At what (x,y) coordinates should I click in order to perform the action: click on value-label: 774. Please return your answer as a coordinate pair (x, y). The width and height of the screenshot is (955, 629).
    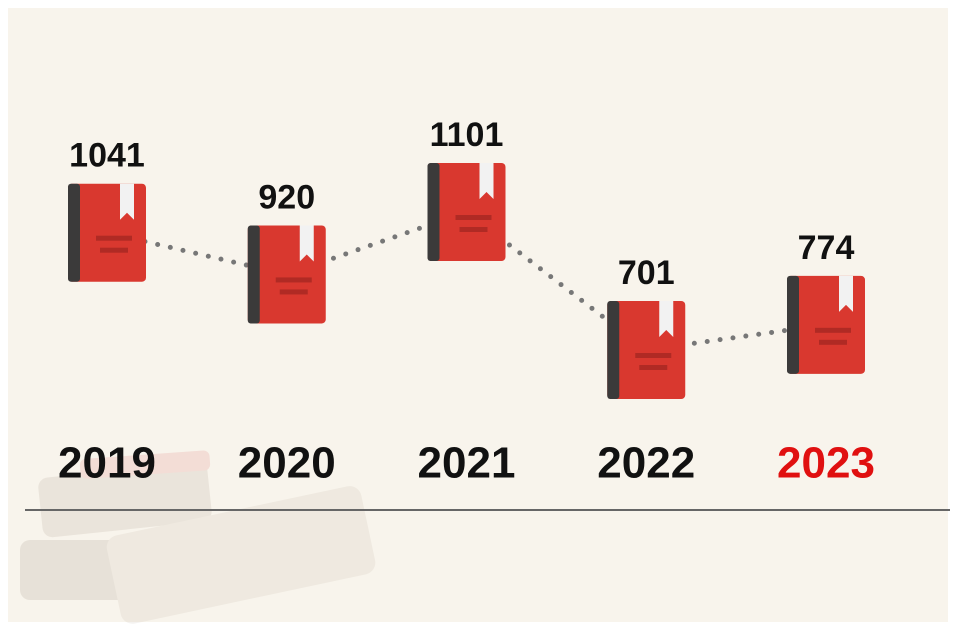
    Looking at the image, I should click on (826, 248).